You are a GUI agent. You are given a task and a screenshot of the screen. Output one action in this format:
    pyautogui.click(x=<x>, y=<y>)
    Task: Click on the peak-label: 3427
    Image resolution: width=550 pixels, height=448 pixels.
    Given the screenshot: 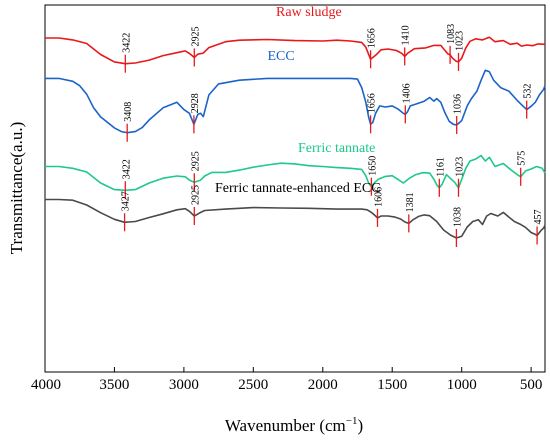 What is the action you would take?
    pyautogui.click(x=126, y=201)
    